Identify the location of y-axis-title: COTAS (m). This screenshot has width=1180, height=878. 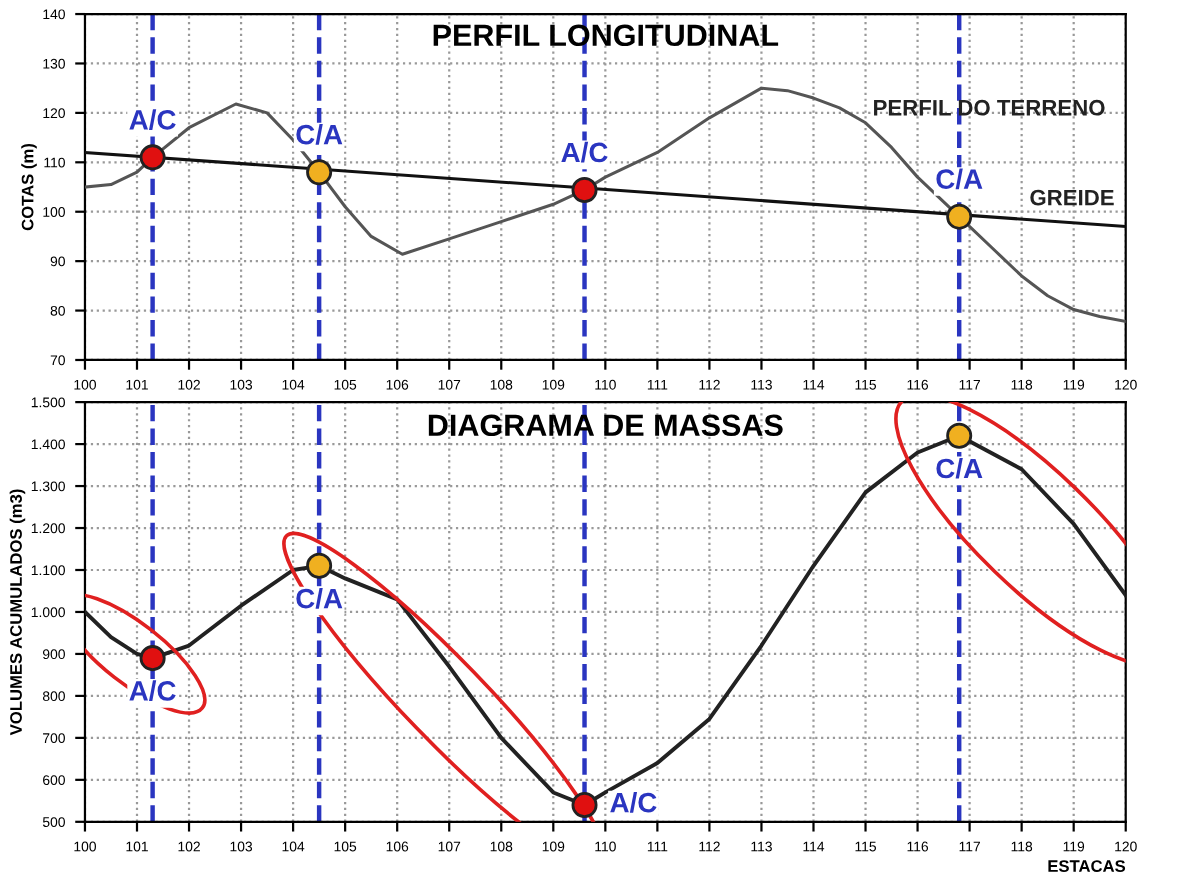
(29, 187).